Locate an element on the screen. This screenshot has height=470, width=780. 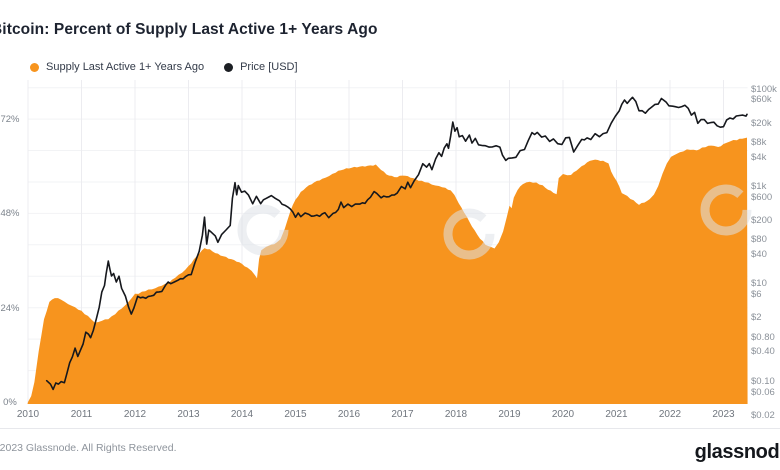
right-axis-tick: $100k is located at coordinates (764, 89).